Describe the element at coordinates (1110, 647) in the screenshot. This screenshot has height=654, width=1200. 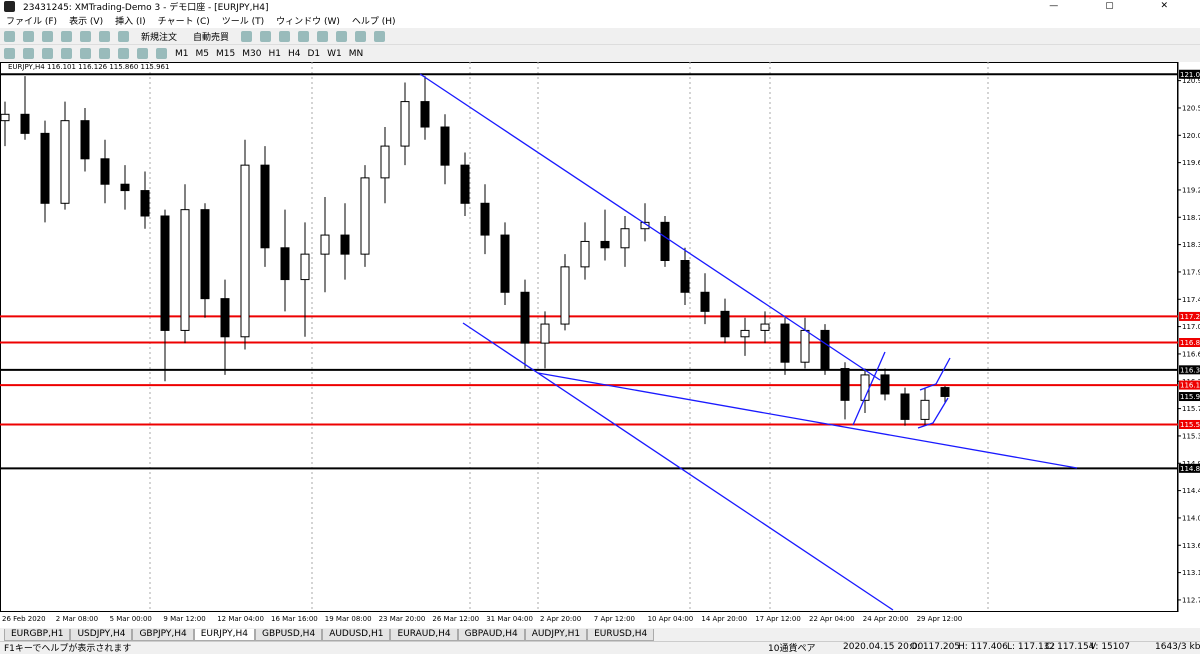
I see `status-volume: V: 15107` at that location.